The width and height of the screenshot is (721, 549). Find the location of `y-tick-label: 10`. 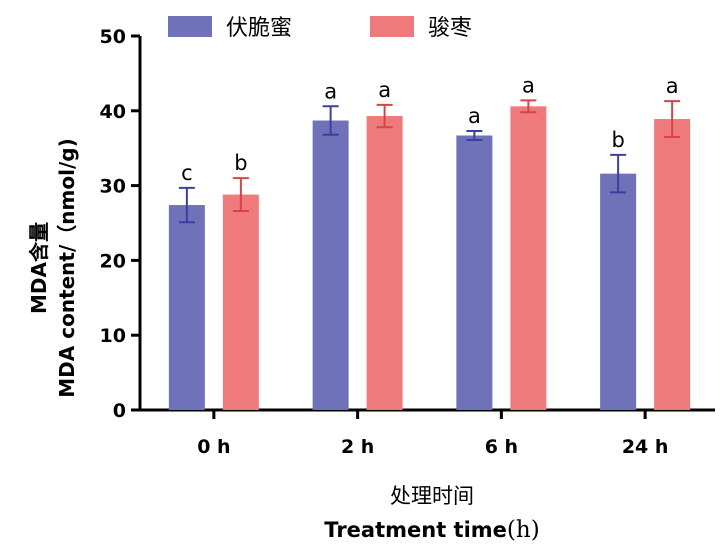

y-tick-label: 10 is located at coordinates (113, 336).